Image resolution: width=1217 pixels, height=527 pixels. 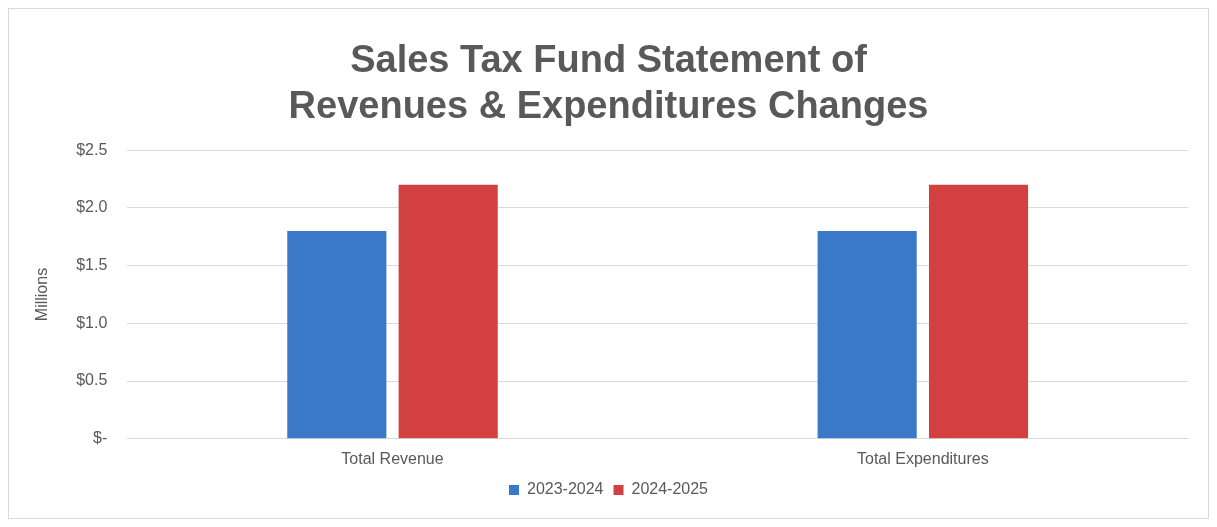 What do you see at coordinates (392, 458) in the screenshot?
I see `x-tick-label: Total Revenue` at bounding box center [392, 458].